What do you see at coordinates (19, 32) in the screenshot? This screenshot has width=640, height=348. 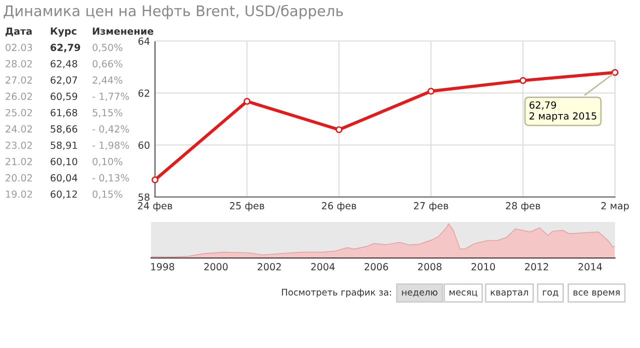 I see `text: Дата` at bounding box center [19, 32].